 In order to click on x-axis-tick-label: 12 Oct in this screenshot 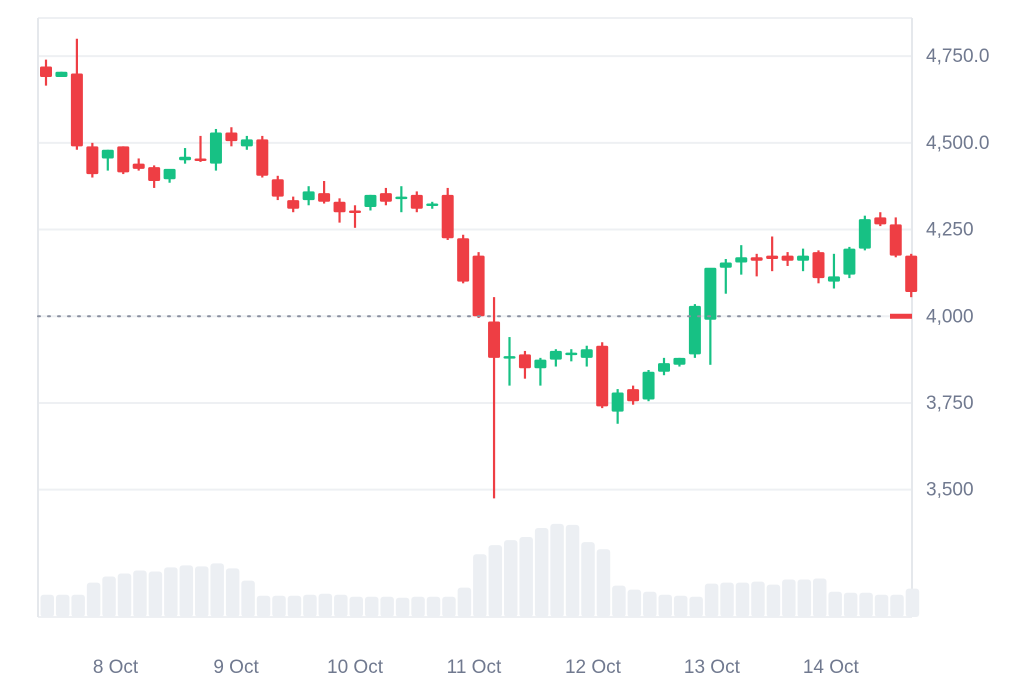, I will do `click(593, 667)`.